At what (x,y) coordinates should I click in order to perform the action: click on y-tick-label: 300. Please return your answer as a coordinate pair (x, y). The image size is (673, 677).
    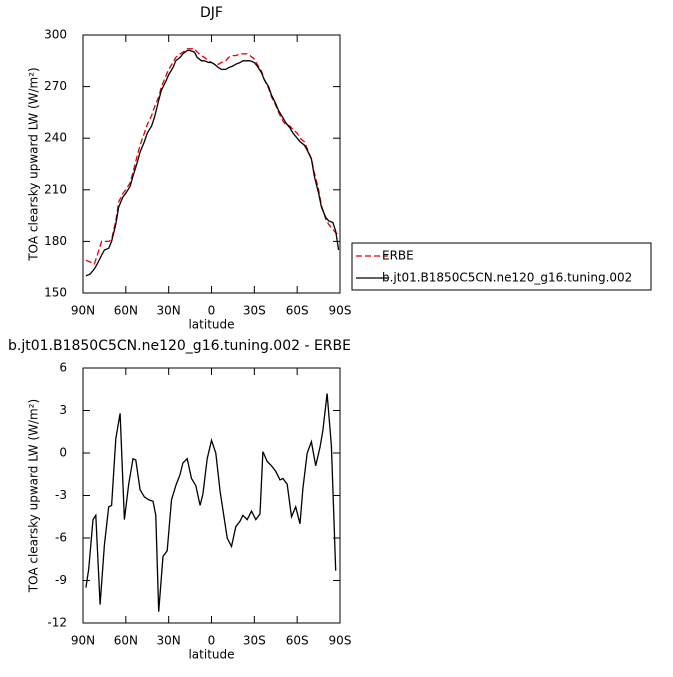
    Looking at the image, I should click on (55, 35).